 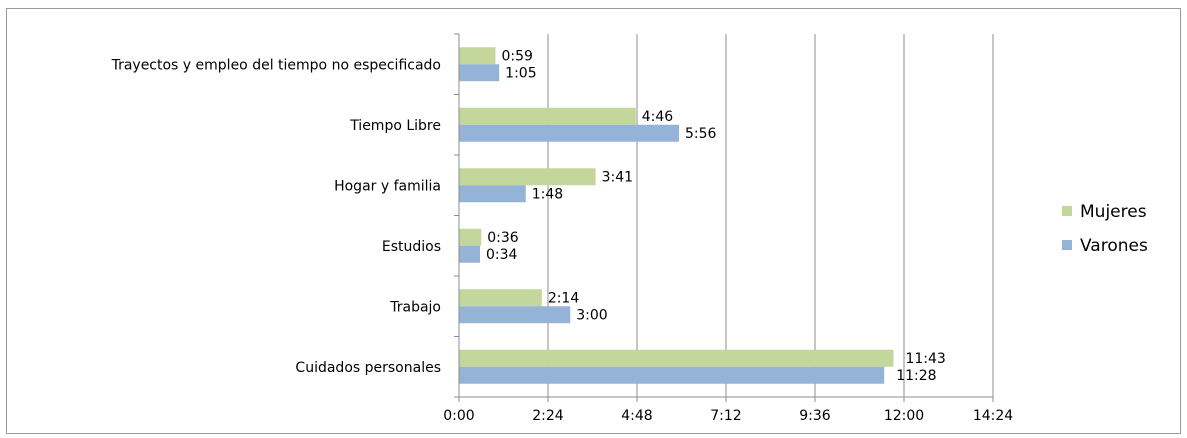 I want to click on legend-label-mujeres: Mujeres, so click(x=1113, y=212).